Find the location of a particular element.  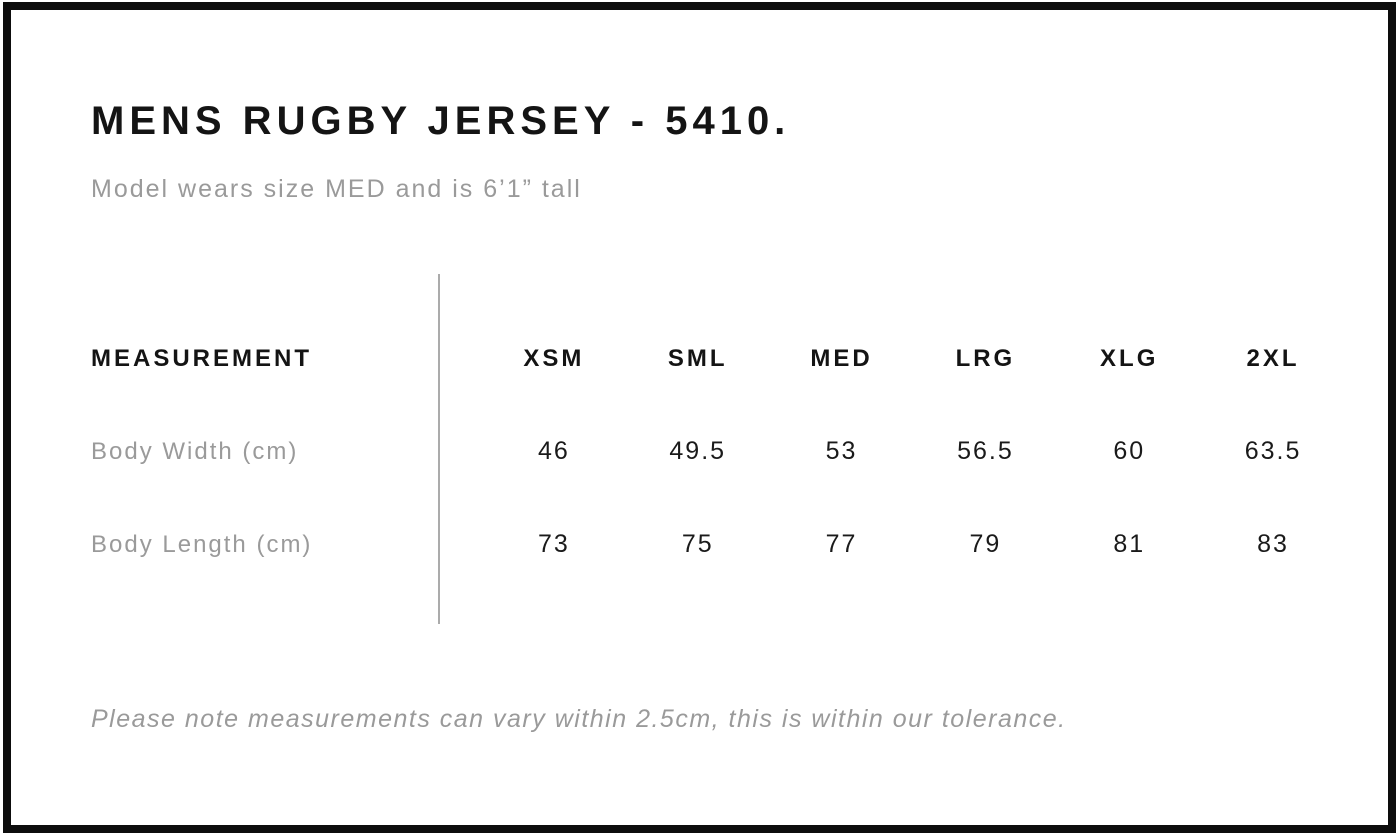

table-row-body-length: Body Length (cm) 73 75 77 79 81 83 is located at coordinates (718, 544).